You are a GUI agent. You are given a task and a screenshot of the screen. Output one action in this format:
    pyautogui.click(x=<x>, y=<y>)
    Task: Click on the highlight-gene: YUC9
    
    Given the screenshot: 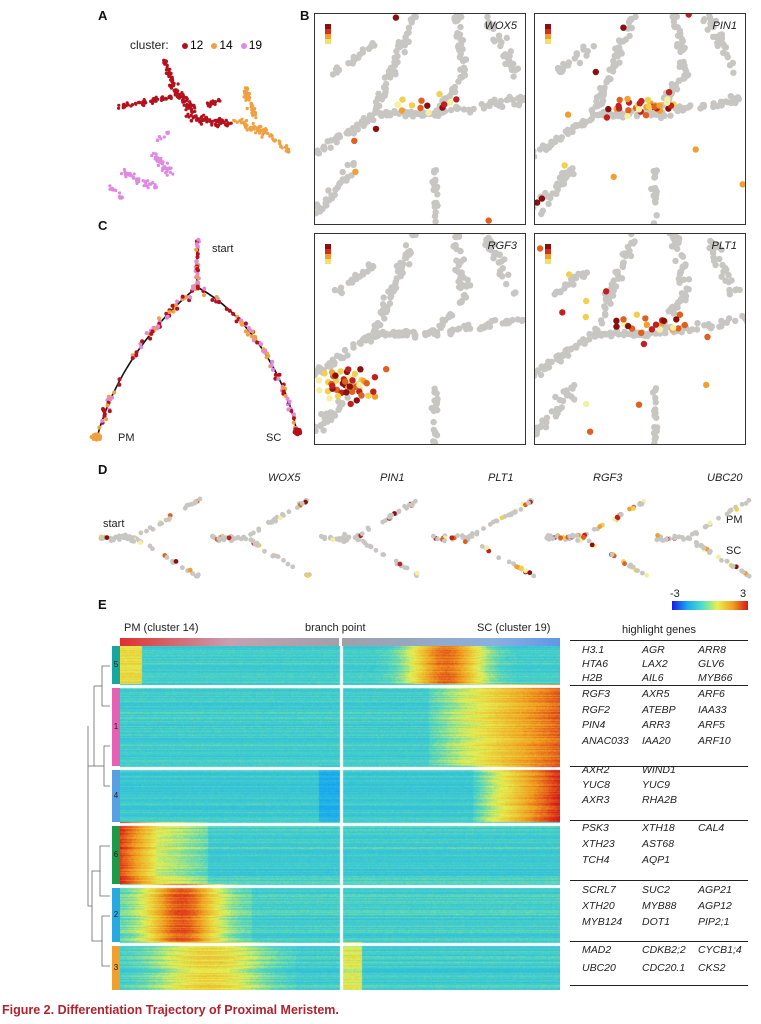 What is the action you would take?
    pyautogui.click(x=656, y=785)
    